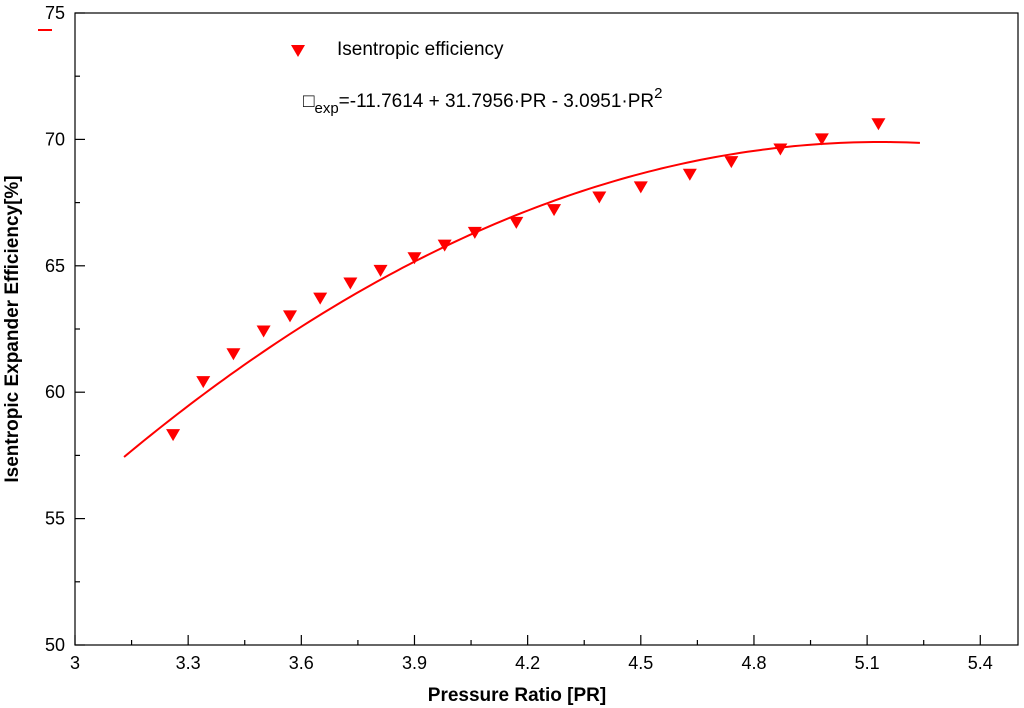  I want to click on x-axis-title: Pressure Ratio [PR], so click(517, 695).